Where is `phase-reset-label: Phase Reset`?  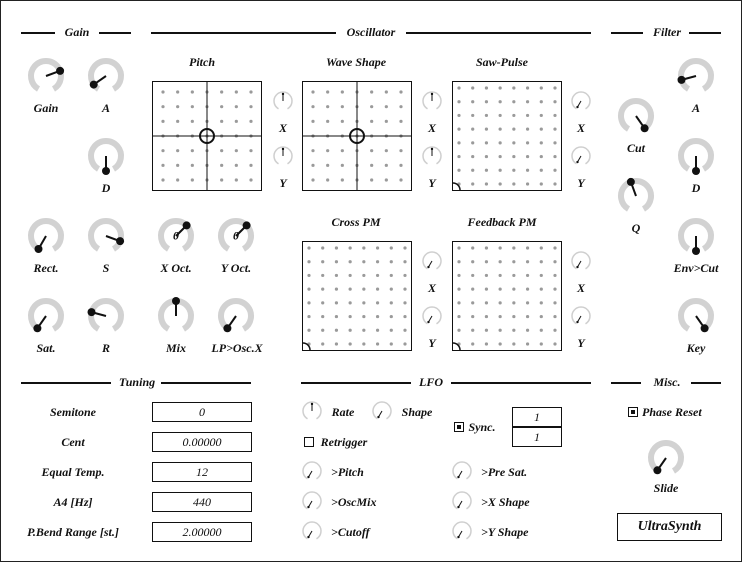 phase-reset-label: Phase Reset is located at coordinates (672, 412).